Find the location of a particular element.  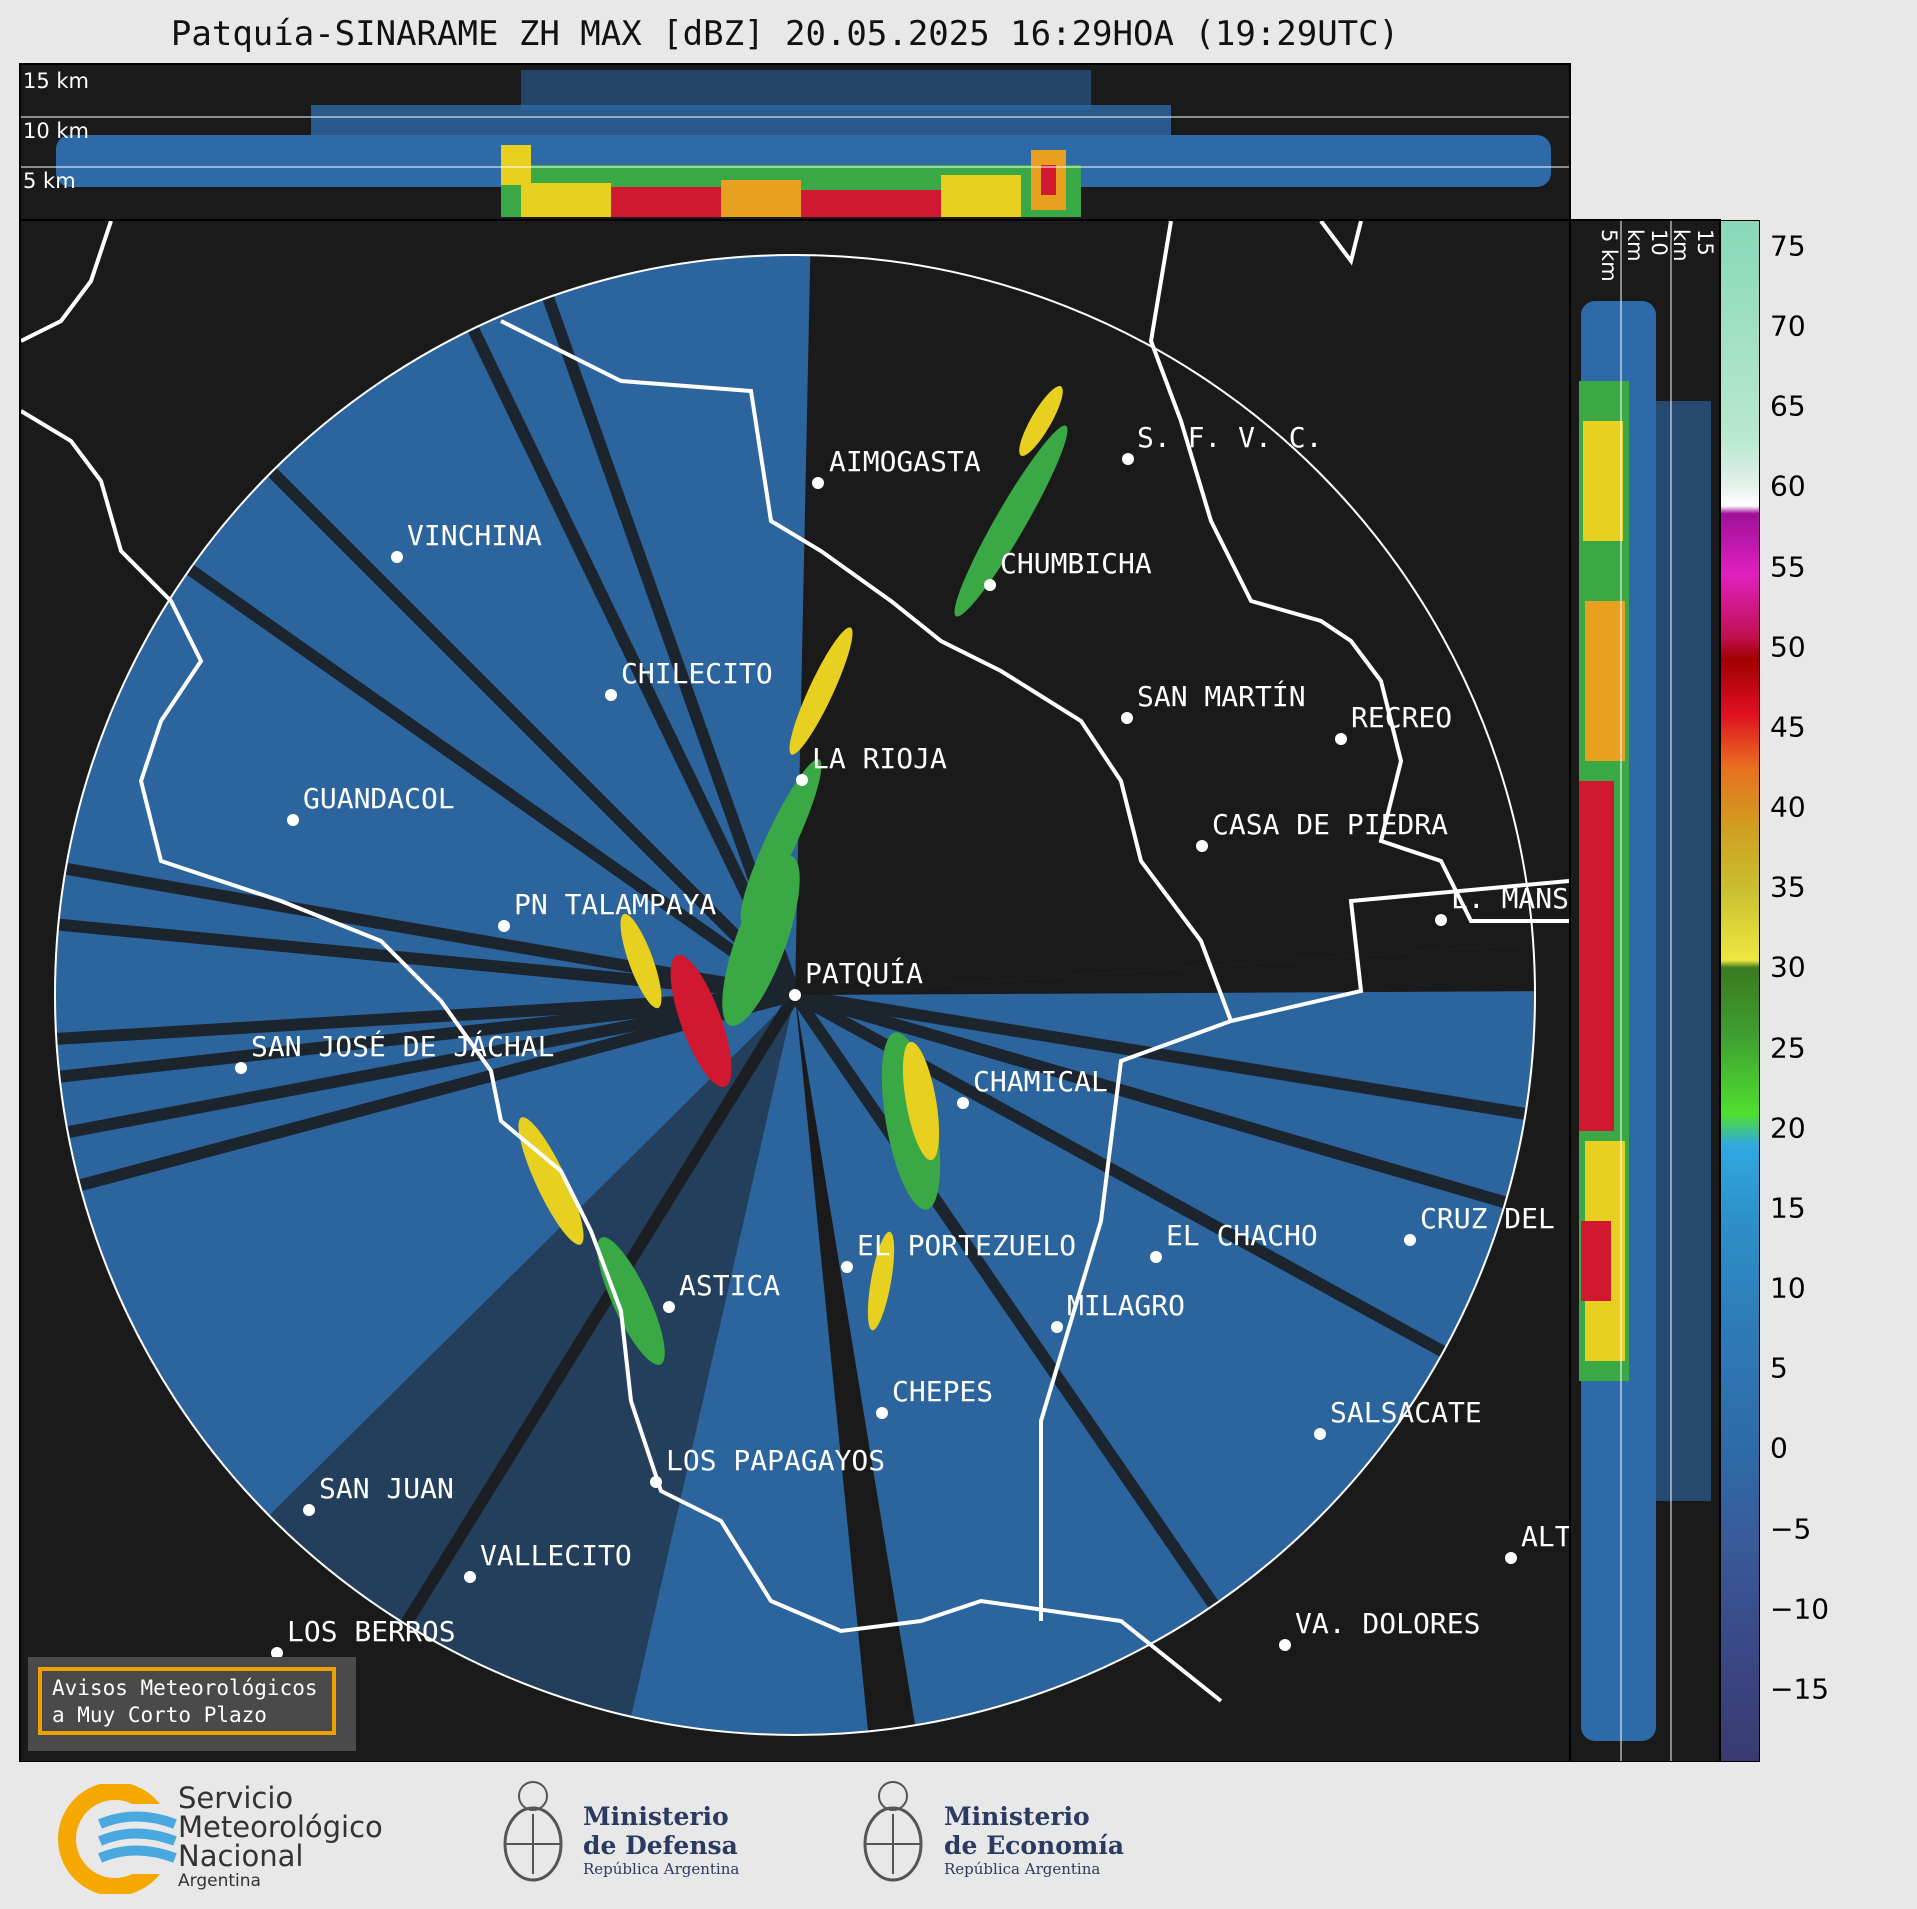

colorbar-tick-label: 10 is located at coordinates (1788, 1288).